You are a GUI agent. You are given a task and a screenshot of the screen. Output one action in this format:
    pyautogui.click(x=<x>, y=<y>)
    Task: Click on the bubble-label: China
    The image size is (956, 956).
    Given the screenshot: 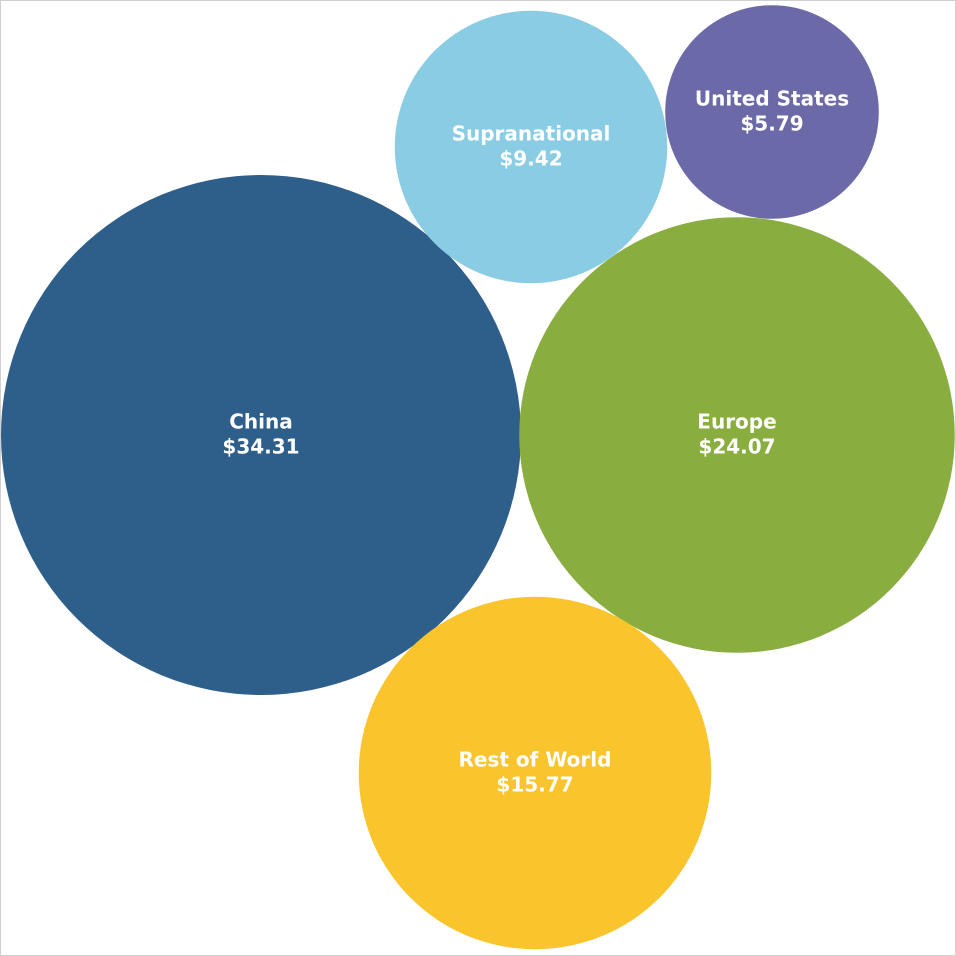 What is the action you would take?
    pyautogui.click(x=261, y=422)
    